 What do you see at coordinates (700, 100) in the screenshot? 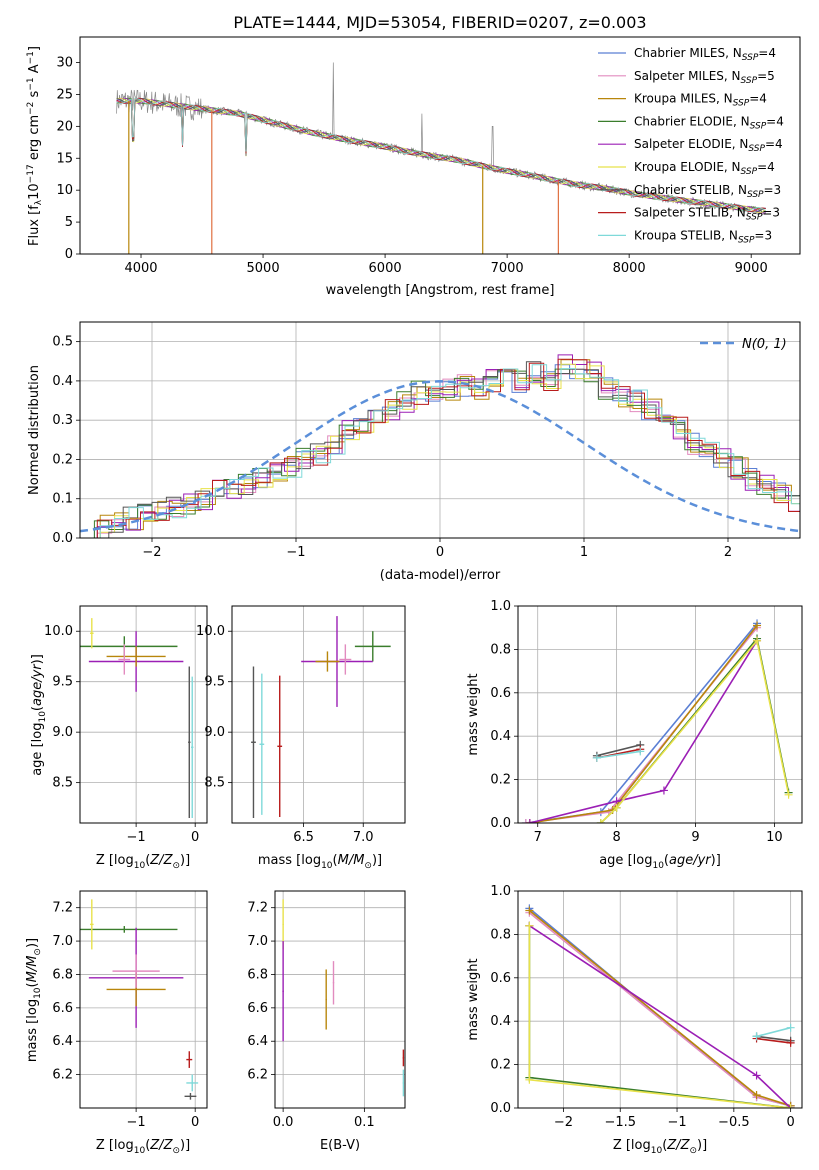
I see `legend-label: Kroupa MILES, NSSP=4` at bounding box center [700, 100].